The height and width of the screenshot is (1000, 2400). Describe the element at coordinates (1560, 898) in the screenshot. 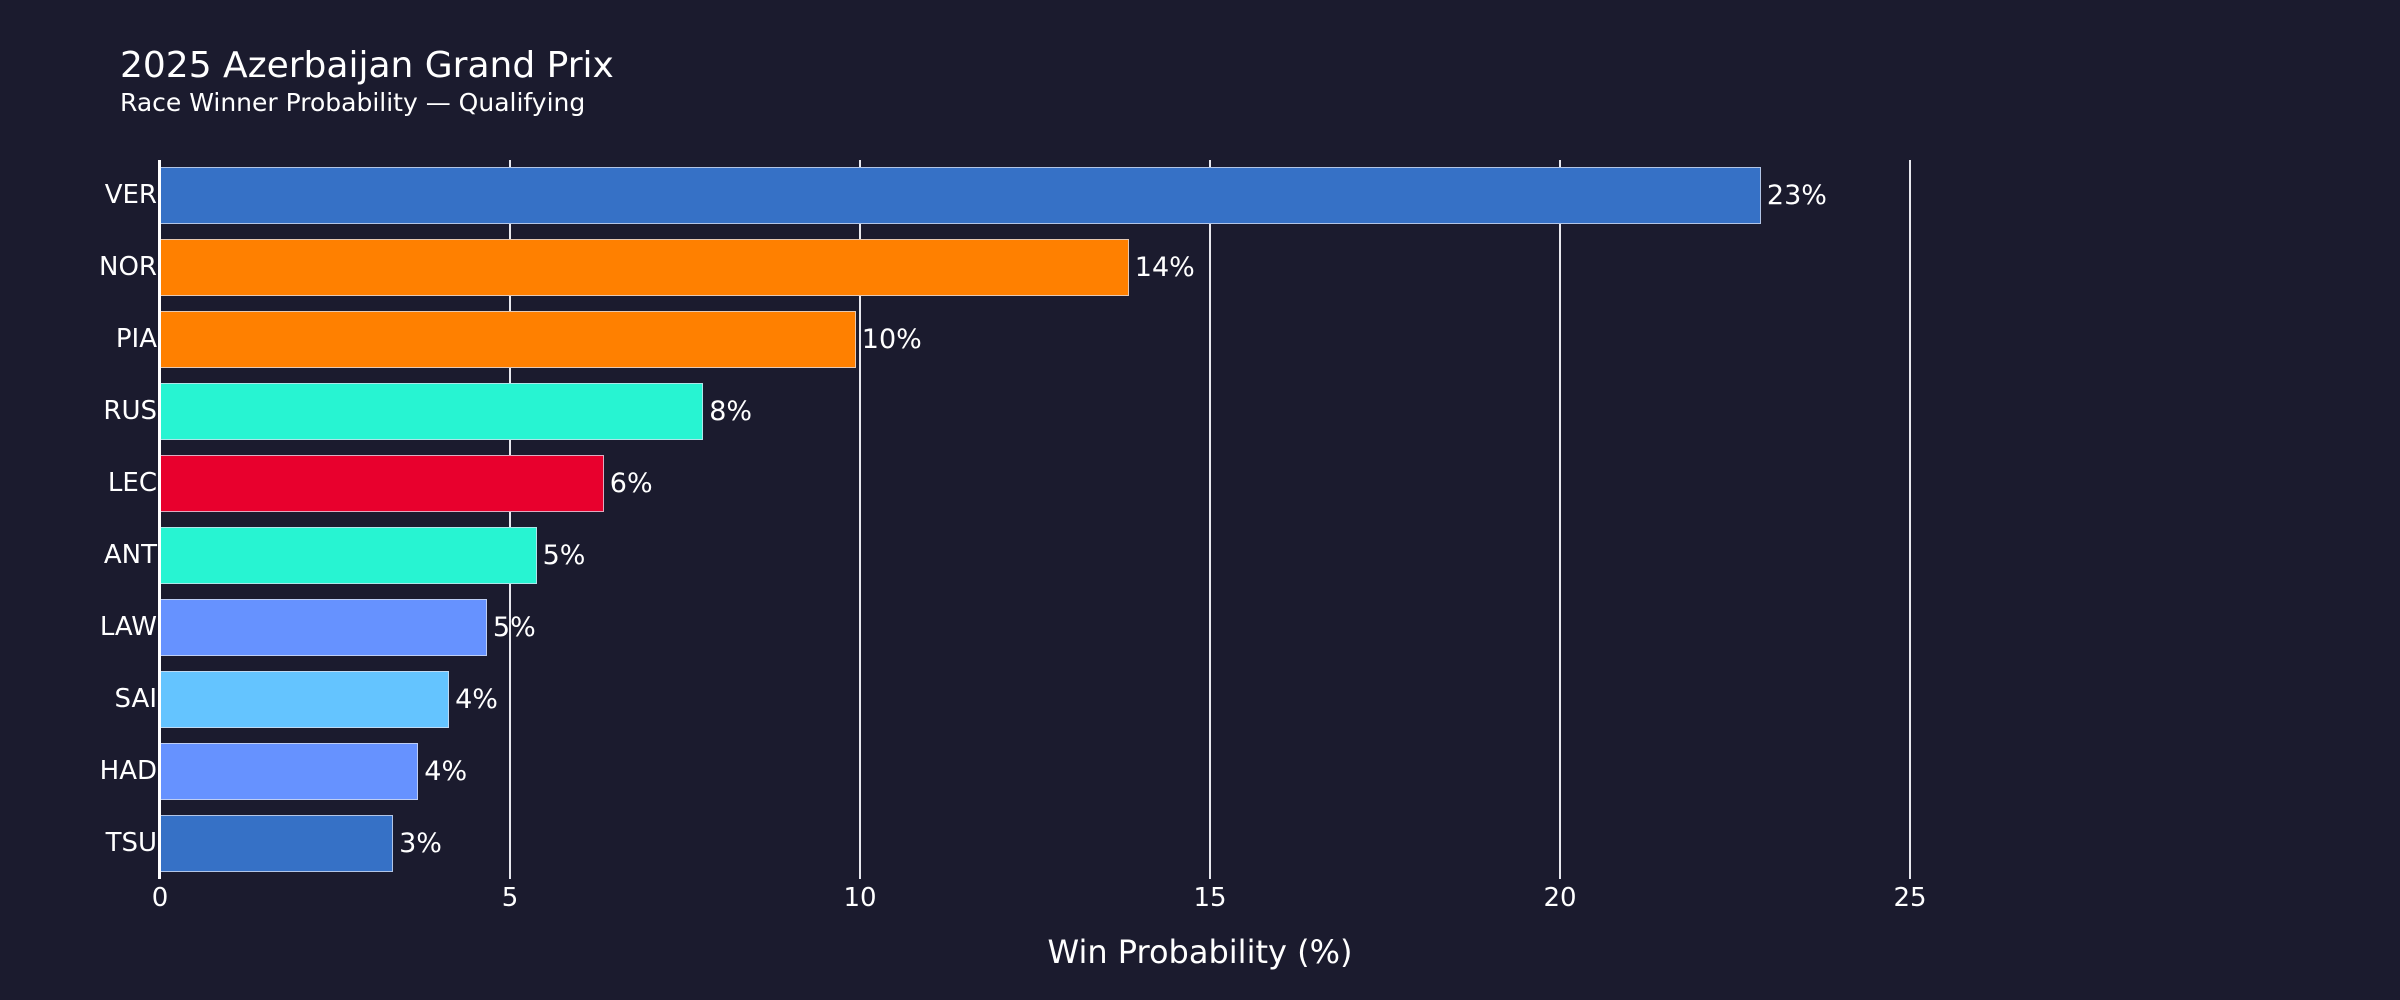

I see `x-tick-20: 20` at that location.